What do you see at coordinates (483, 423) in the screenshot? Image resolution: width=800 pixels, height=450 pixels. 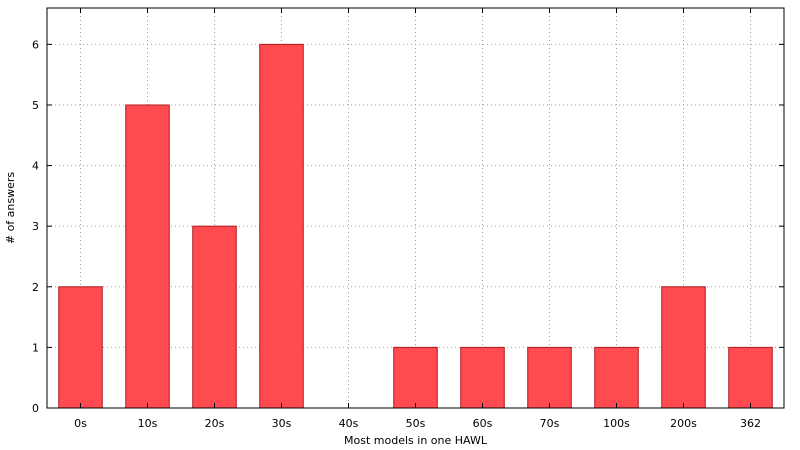 I see `x-tick-label: 60s` at bounding box center [483, 423].